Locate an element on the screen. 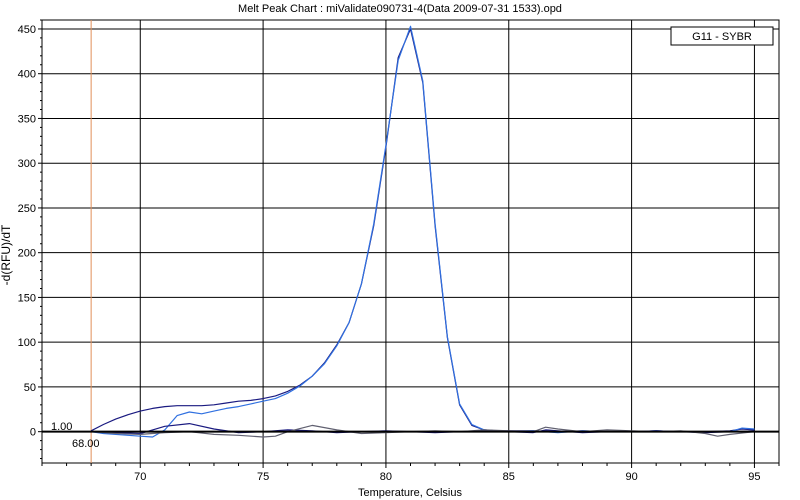  y-tick-label: 250 is located at coordinates (27, 209).